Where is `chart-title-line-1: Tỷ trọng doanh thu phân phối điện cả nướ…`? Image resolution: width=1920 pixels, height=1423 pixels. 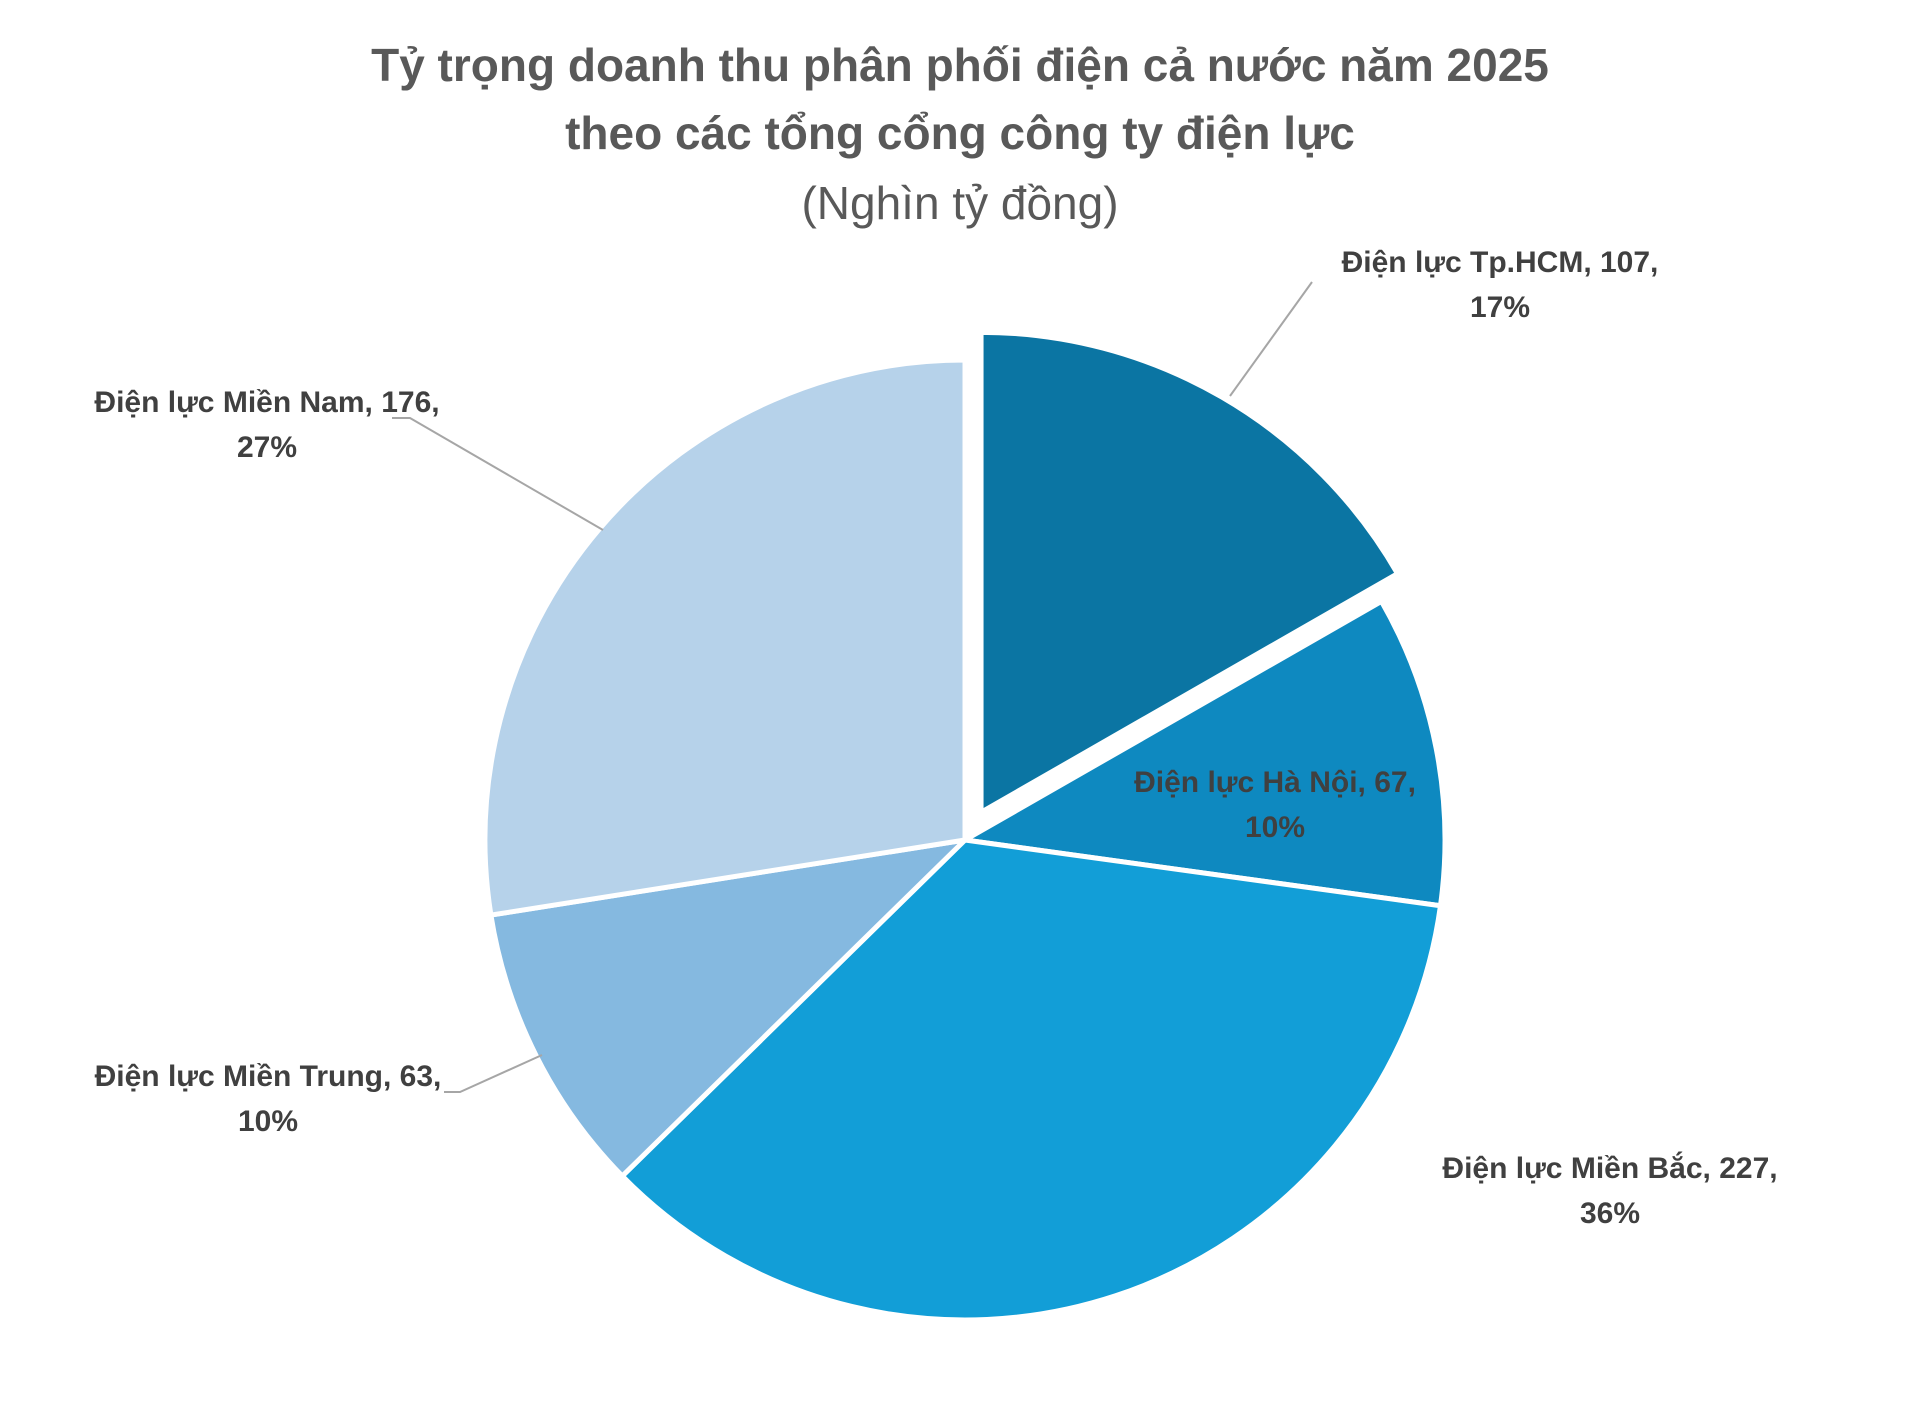
chart-title-line-1: Tỷ trọng doanh thu phân phối điện cả nướ… is located at coordinates (960, 65).